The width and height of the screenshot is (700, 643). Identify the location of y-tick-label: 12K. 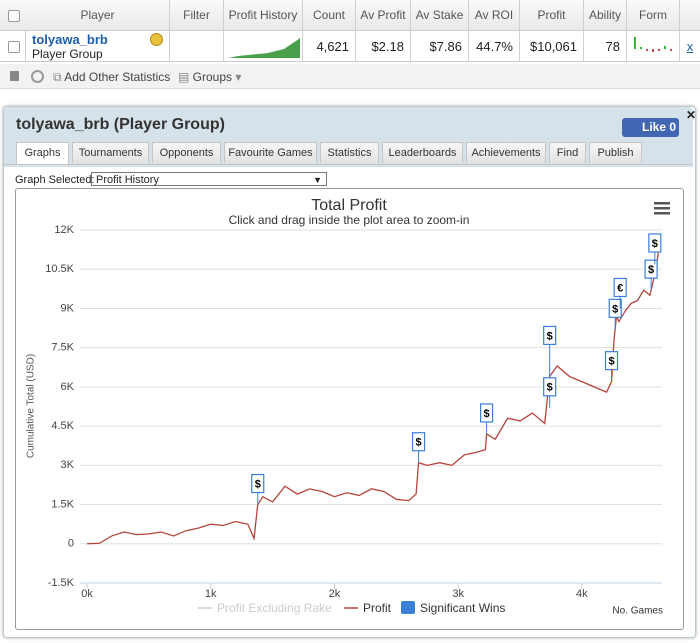
(64, 230).